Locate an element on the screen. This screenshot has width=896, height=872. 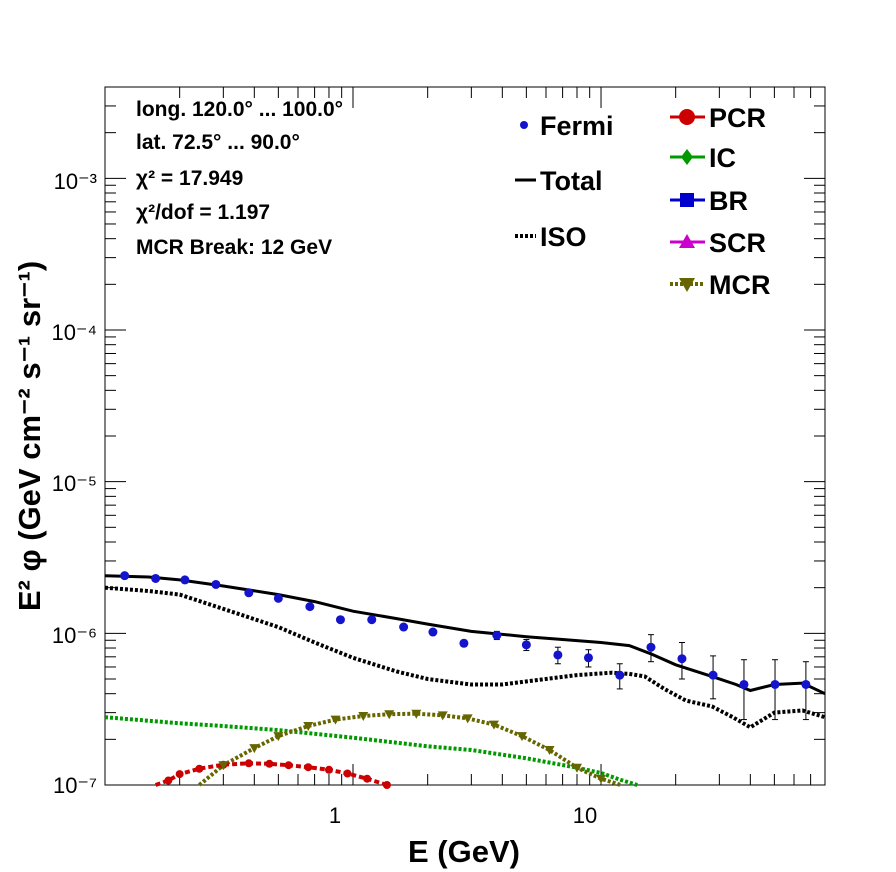
legend-marker-ic is located at coordinates (687, 157).